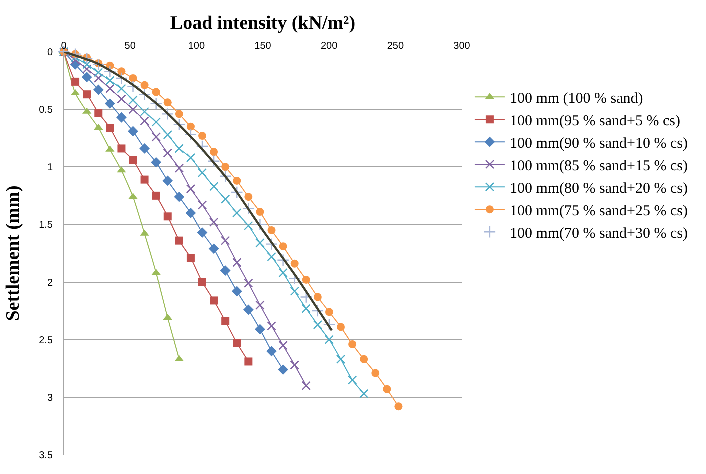 This screenshot has width=706, height=474. What do you see at coordinates (46, 110) in the screenshot?
I see `y-tick-label: 0.5` at bounding box center [46, 110].